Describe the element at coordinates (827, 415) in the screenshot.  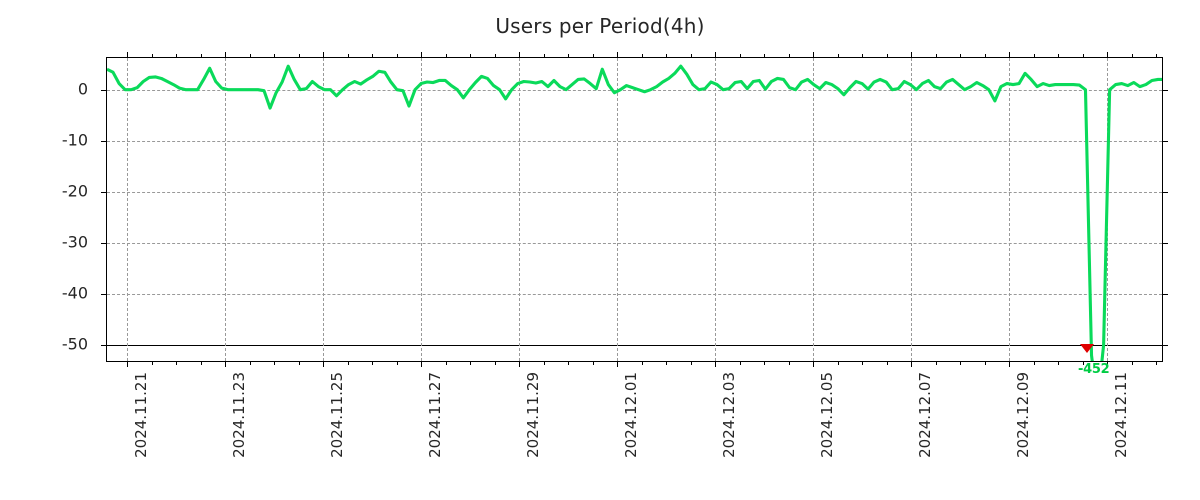
I see `x-axis-label: 2024.12.05` at that location.